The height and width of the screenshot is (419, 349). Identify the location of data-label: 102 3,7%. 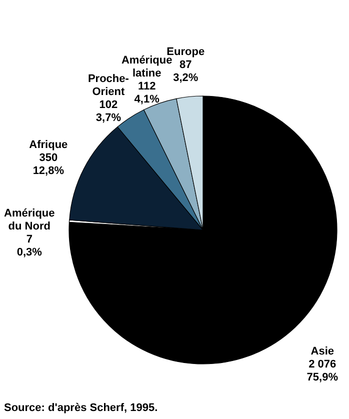
(109, 111).